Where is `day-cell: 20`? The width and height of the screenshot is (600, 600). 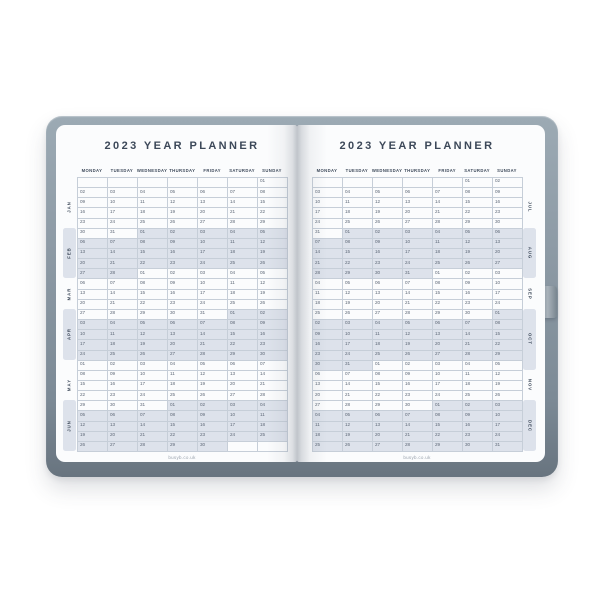 day-cell: 20 is located at coordinates (183, 345).